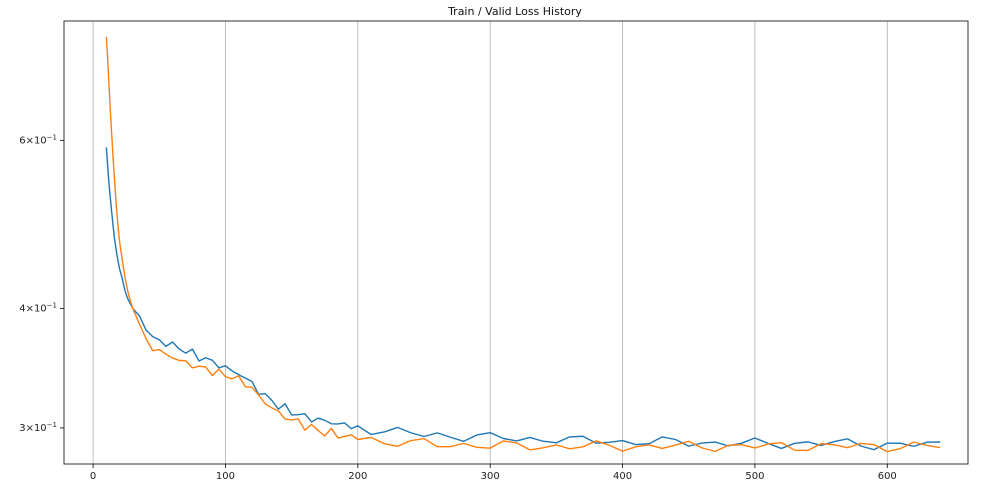  What do you see at coordinates (490, 476) in the screenshot?
I see `x-tick-label: 300` at bounding box center [490, 476].